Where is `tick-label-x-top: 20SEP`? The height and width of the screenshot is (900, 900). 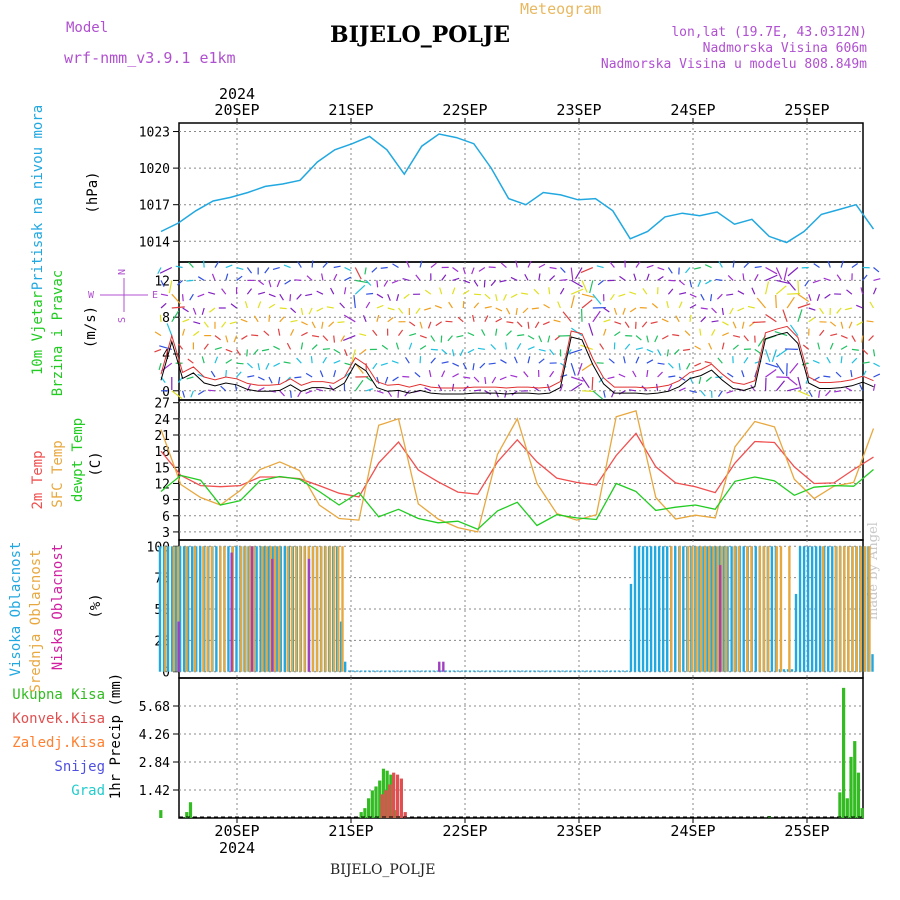
tick-label-x-top: 20SEP is located at coordinates (236, 110).